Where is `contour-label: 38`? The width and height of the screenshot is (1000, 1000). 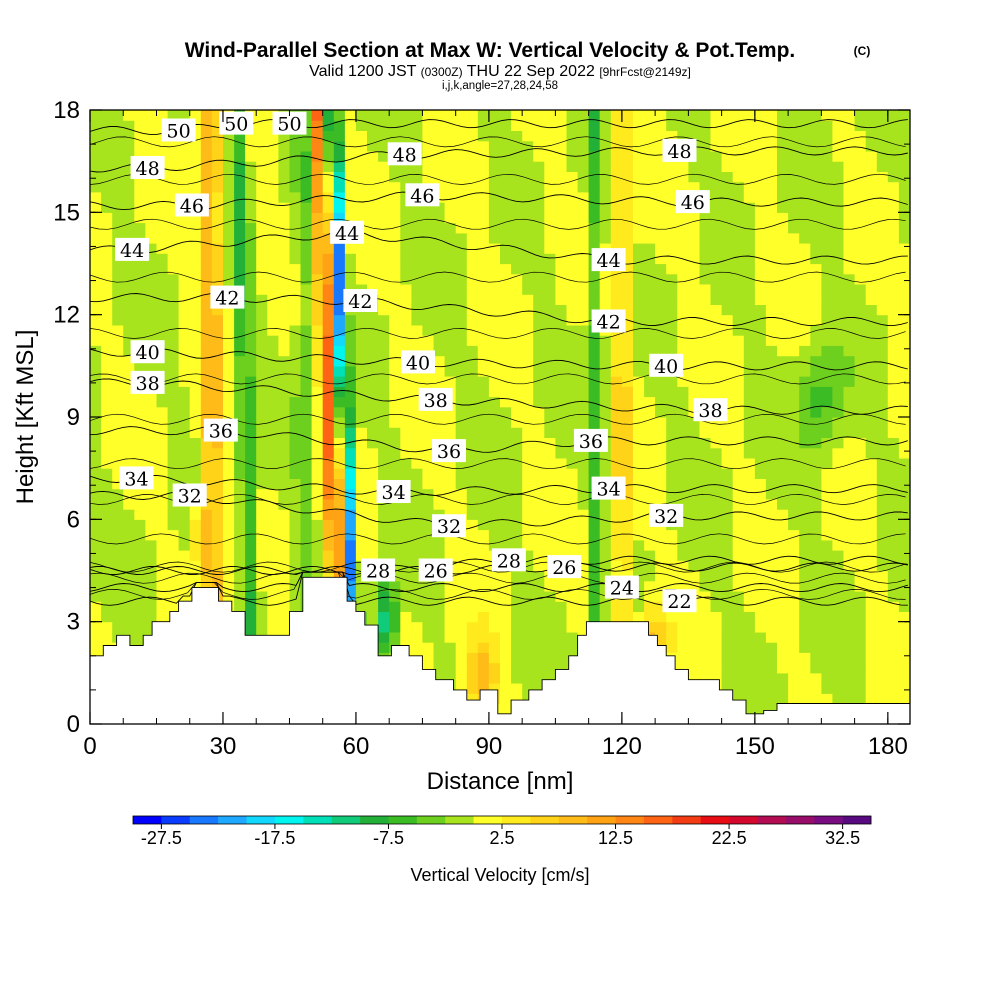 contour-label: 38 is located at coordinates (435, 399).